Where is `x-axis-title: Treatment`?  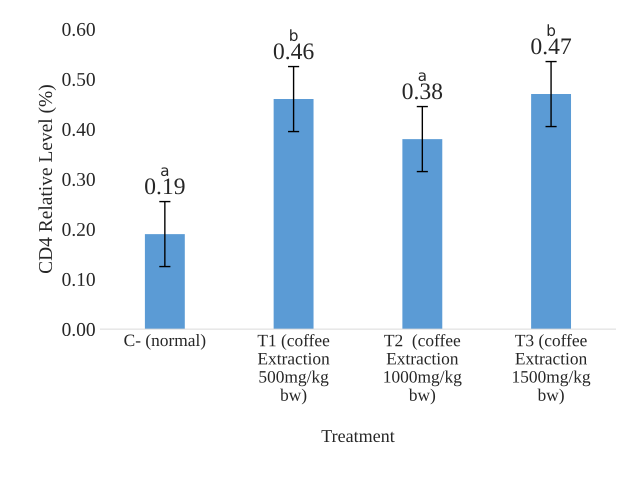
x-axis-title: Treatment is located at coordinates (358, 436).